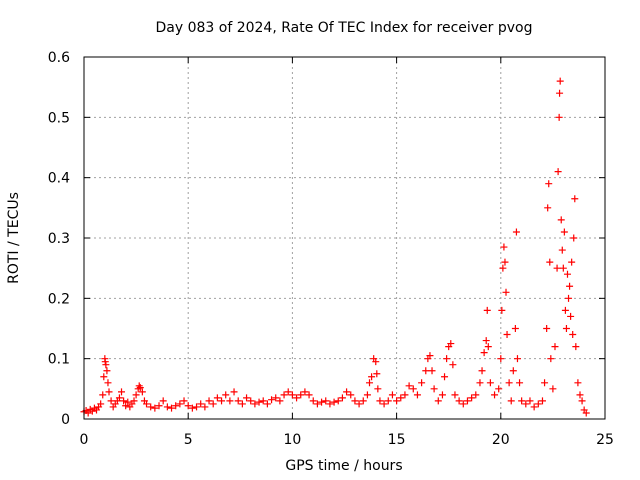 The height and width of the screenshot is (480, 640). Describe the element at coordinates (65, 420) in the screenshot. I see `y-tick-label: 0` at that location.